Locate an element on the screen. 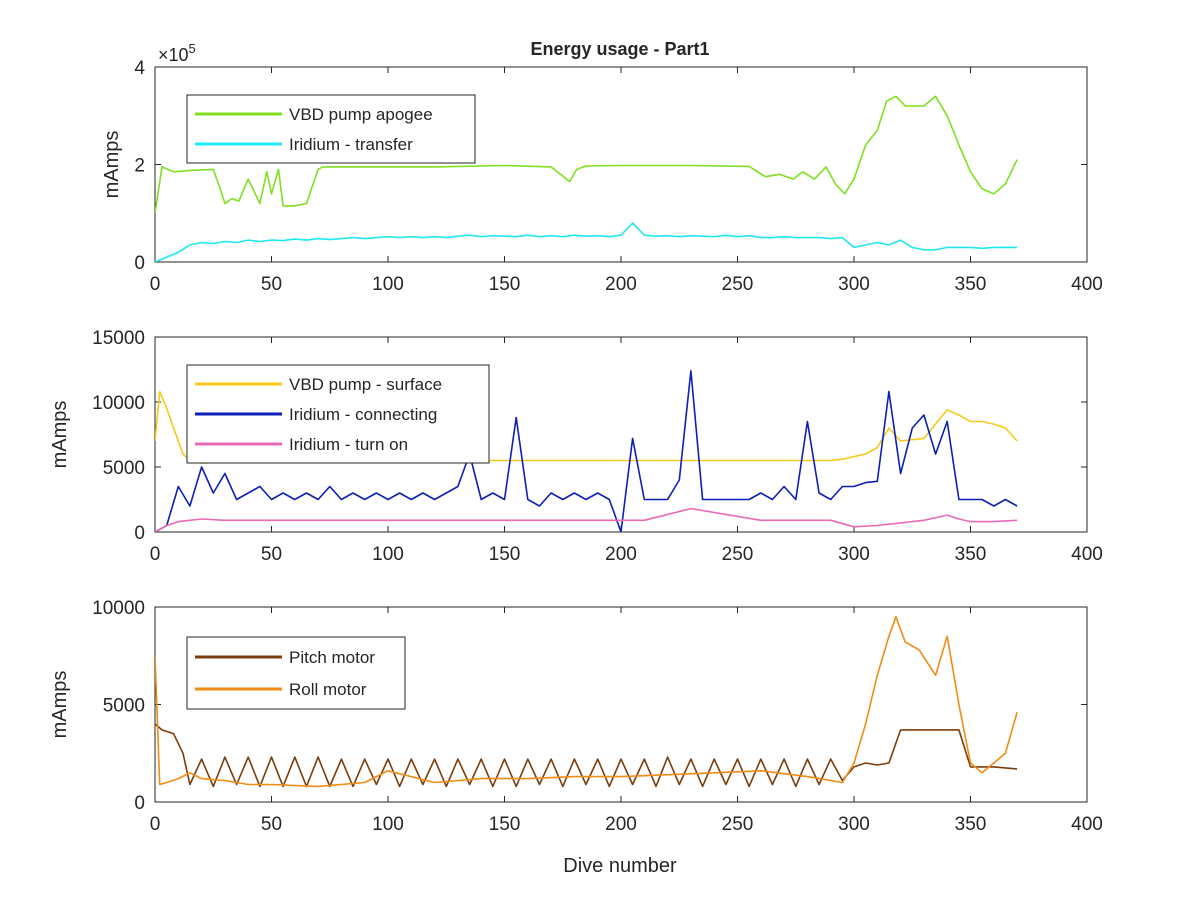 The width and height of the screenshot is (1200, 900). legend: Pitch motor Roll motor is located at coordinates (296, 673).